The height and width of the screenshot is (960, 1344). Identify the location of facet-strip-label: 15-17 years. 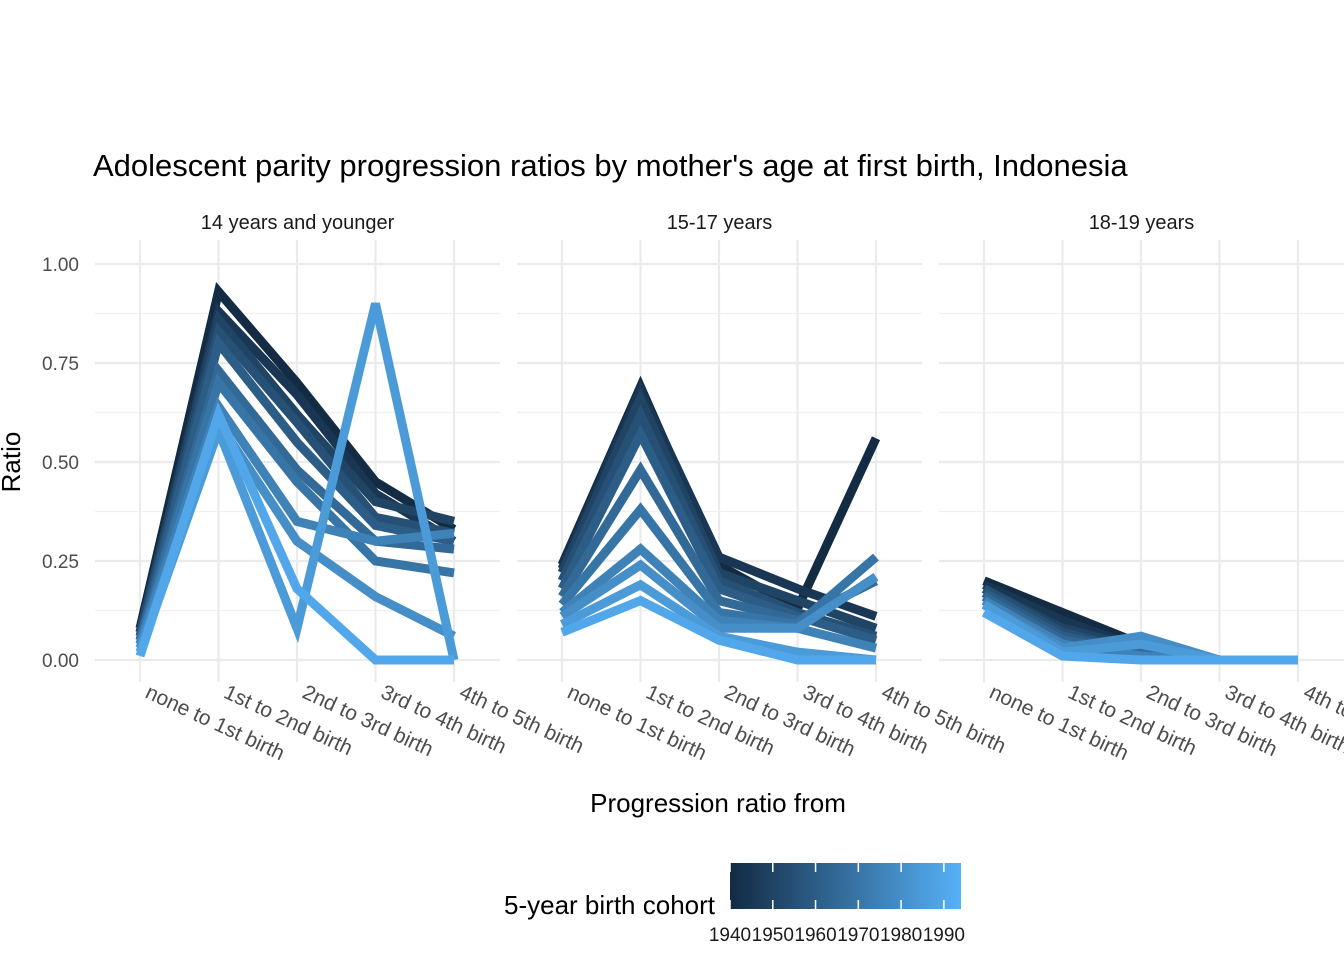
(720, 223).